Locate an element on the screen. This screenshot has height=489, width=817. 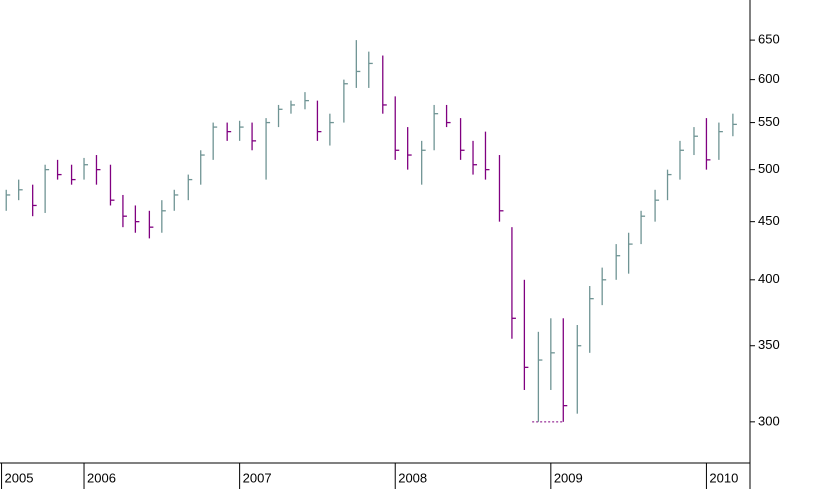
y-tick-label: 550 is located at coordinates (769, 121).